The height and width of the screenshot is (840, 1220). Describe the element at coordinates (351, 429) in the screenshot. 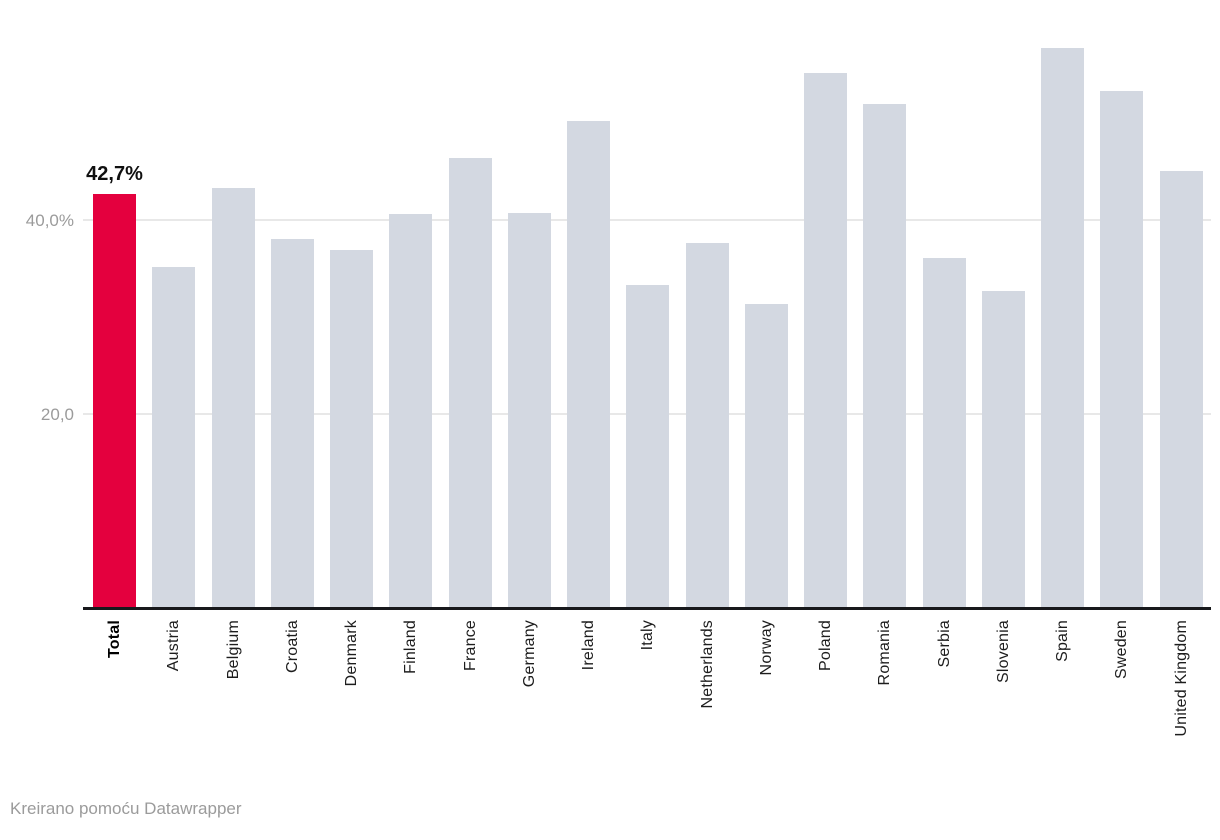

I see `bar-denmark` at that location.